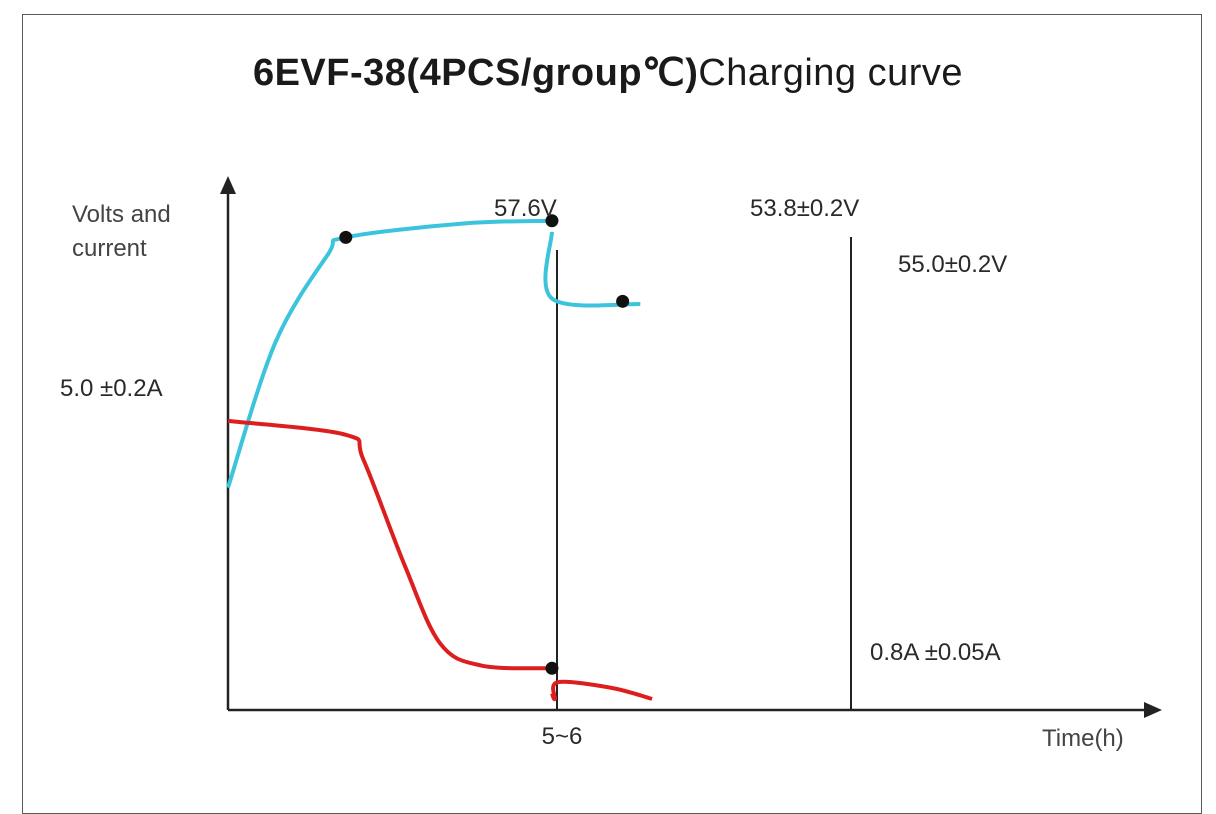  Describe the element at coordinates (228, 185) in the screenshot. I see `y-axis-arrow` at that location.